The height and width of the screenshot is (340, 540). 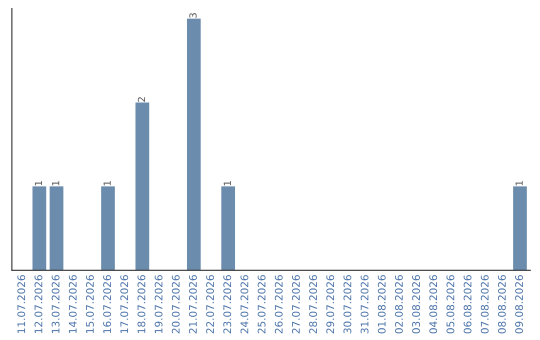 What do you see at coordinates (72, 304) in the screenshot?
I see `x-tick-label: 14.07.2026` at bounding box center [72, 304].